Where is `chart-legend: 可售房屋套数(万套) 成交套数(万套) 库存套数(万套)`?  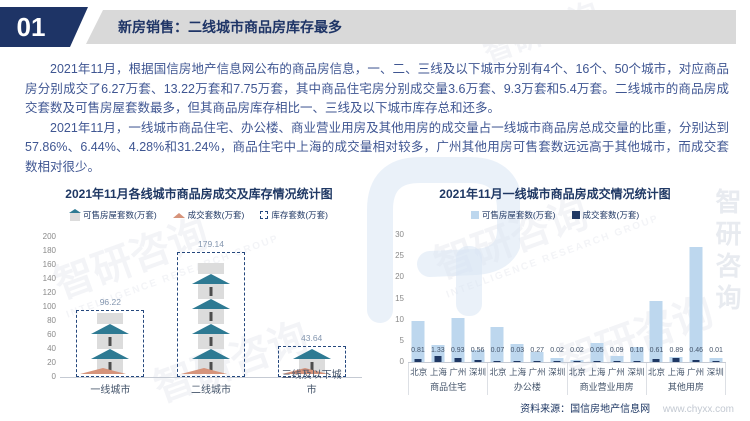
chart-legend: 可售房屋套数(万套) 成交套数(万套) 库存套数(万套) is located at coordinates (199, 215).